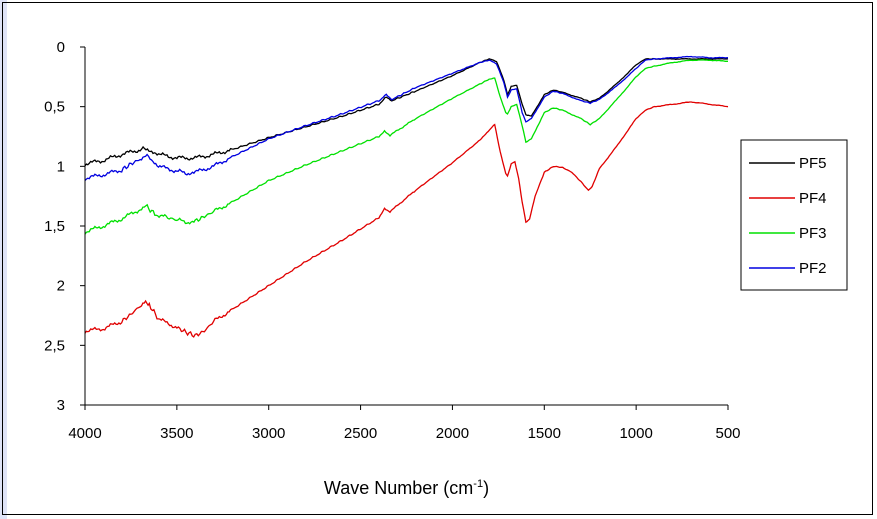 The width and height of the screenshot is (877, 519). I want to click on left-edge-stripe, so click(3, 259).